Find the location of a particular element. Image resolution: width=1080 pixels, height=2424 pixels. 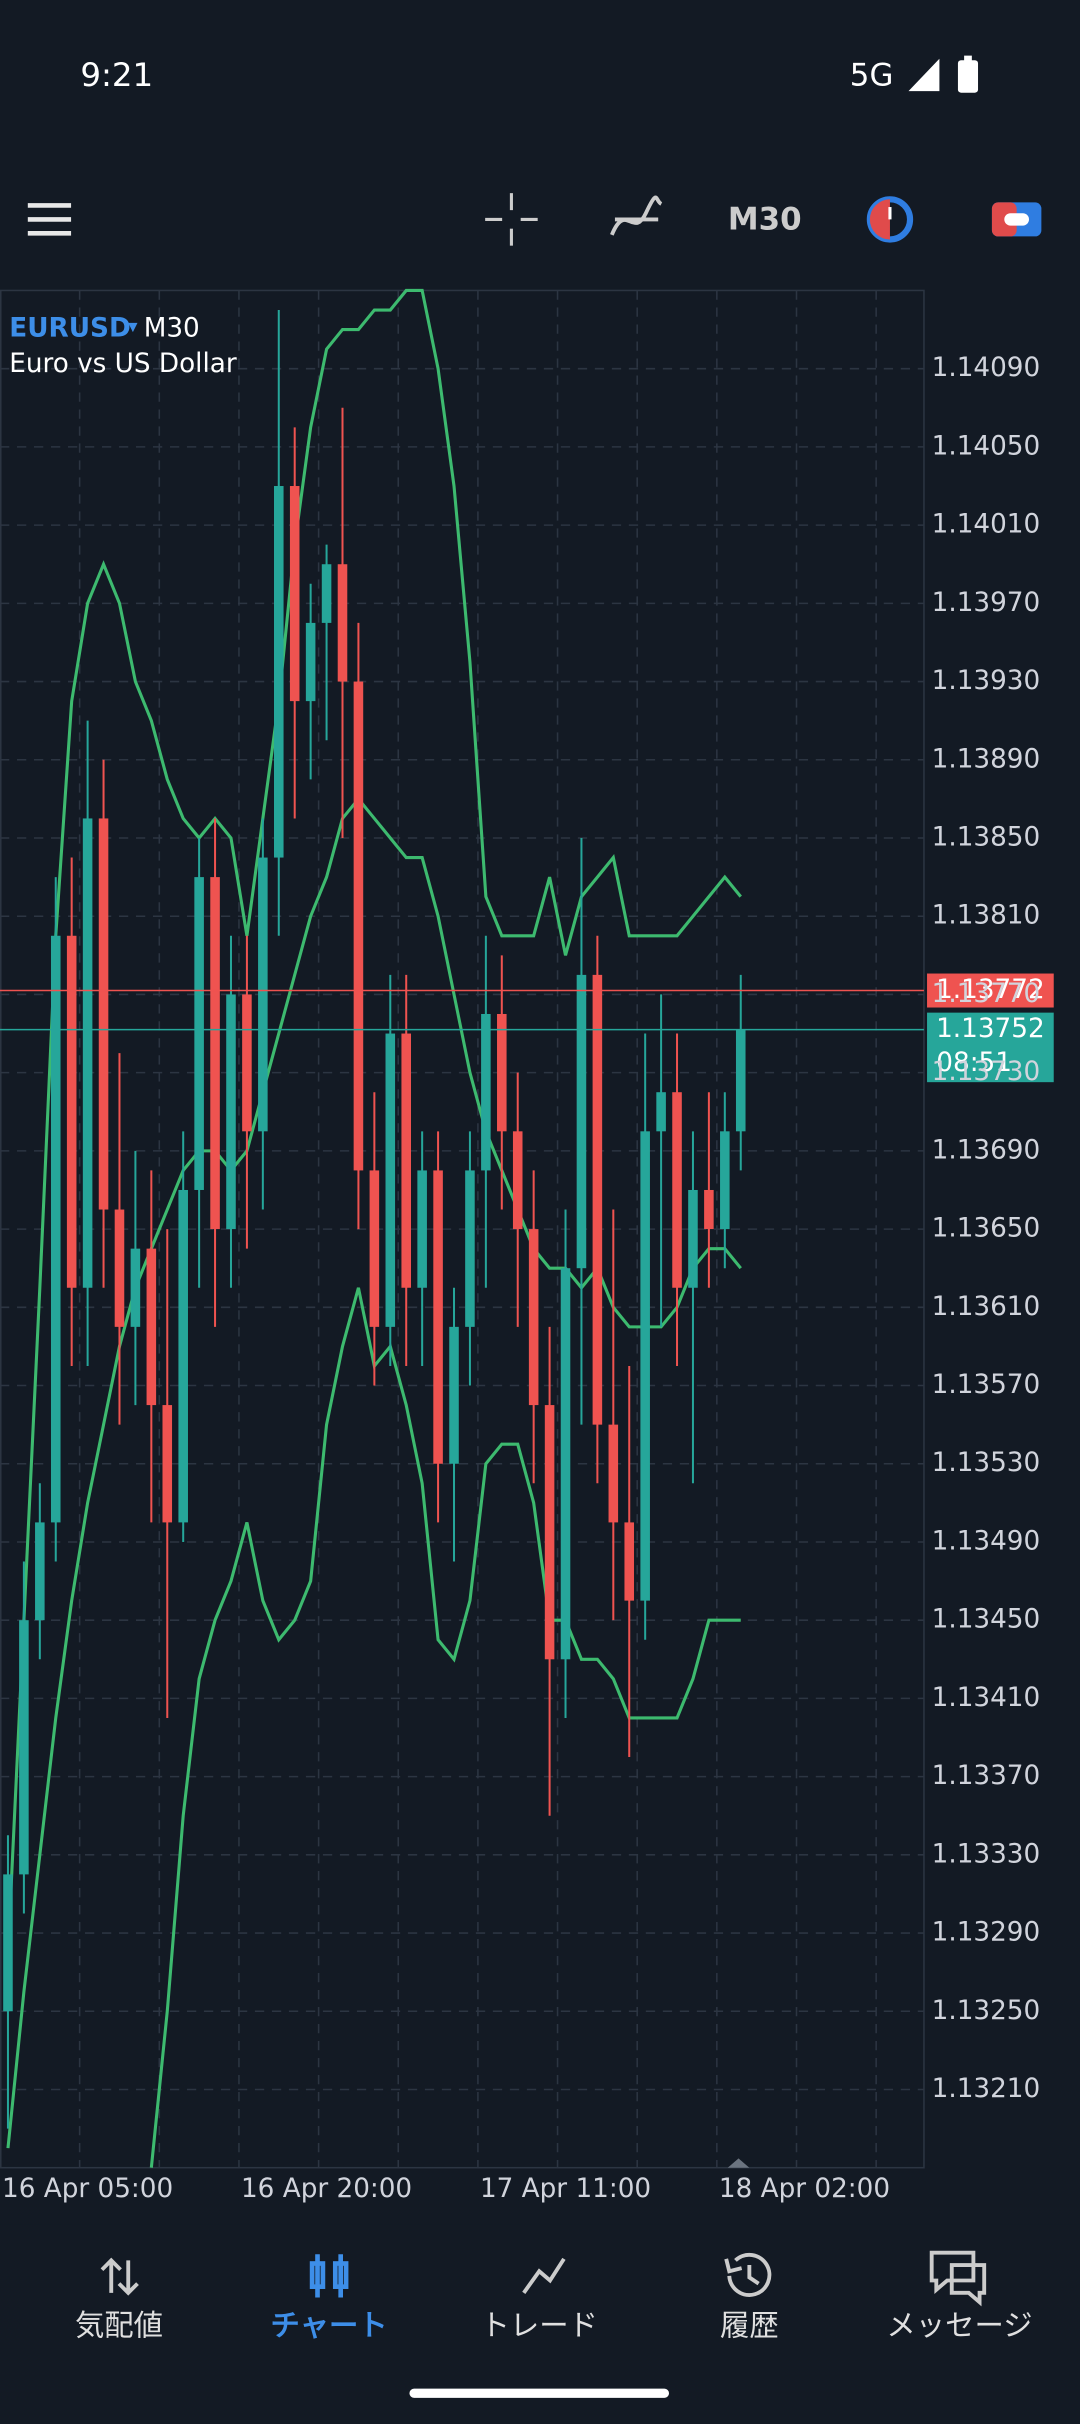

clock-button is located at coordinates (890, 219).